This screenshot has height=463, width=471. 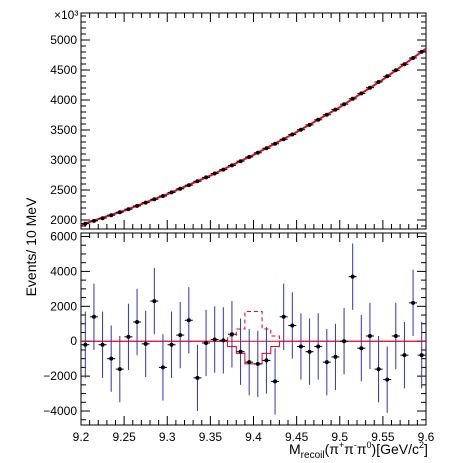 I want to click on x-axis-title-mid2: π, so click(x=362, y=449).